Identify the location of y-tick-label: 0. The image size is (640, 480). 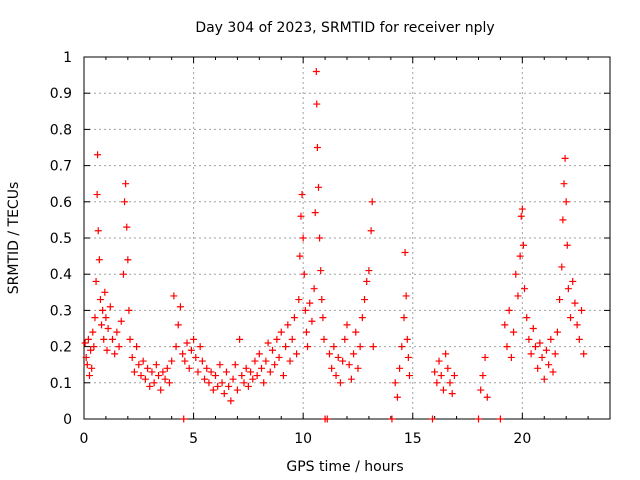
(67, 420).